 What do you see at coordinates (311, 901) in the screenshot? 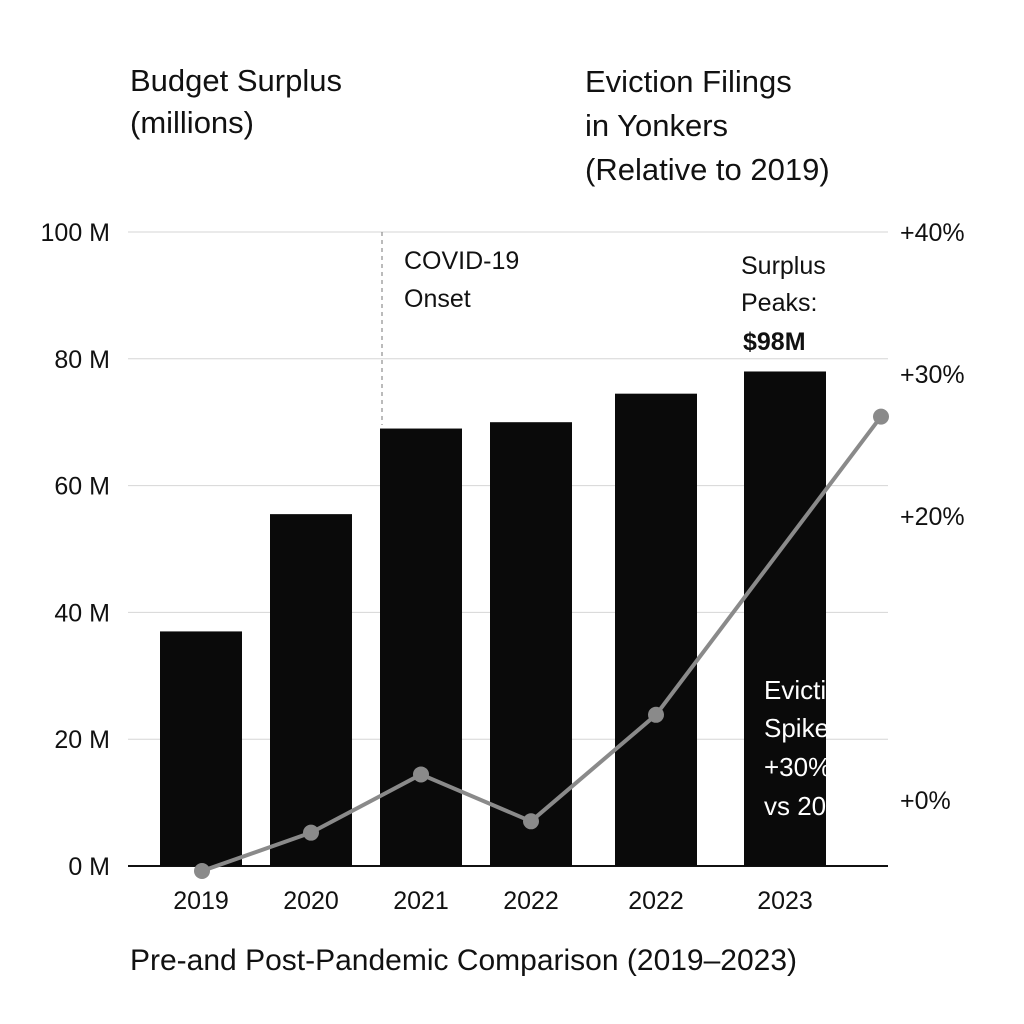
I see `x-tick-label: 2020` at bounding box center [311, 901].